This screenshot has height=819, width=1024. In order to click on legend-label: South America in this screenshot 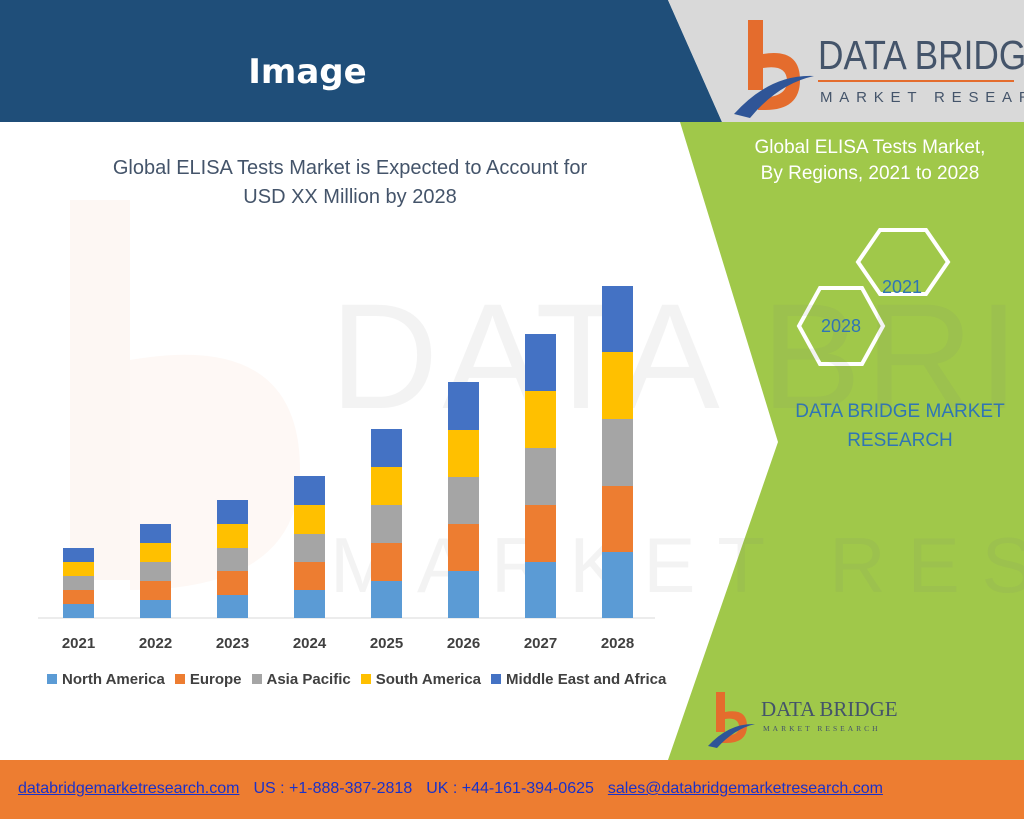, I will do `click(428, 679)`.